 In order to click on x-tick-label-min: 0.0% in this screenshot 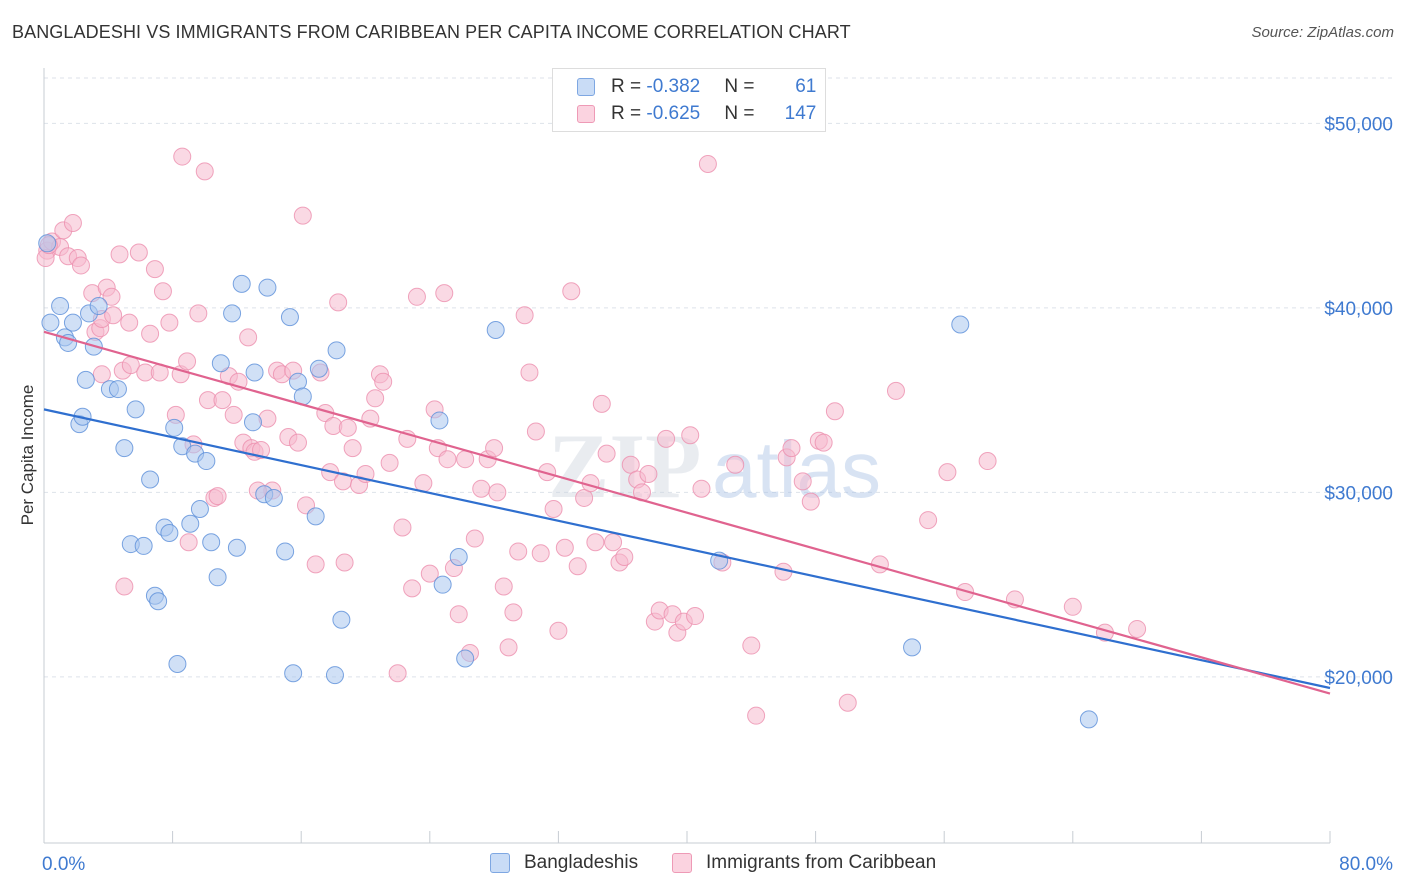, I will do `click(63, 864)`.